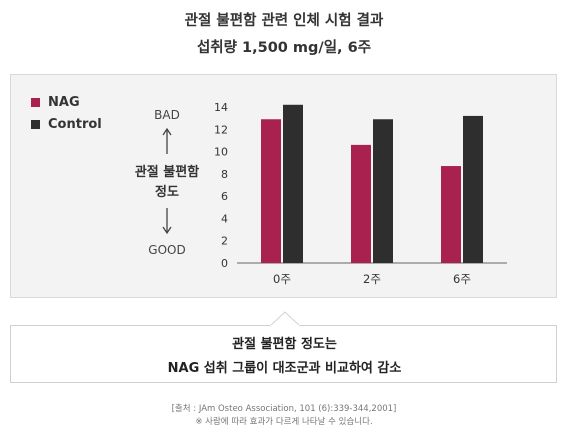  What do you see at coordinates (224, 196) in the screenshot?
I see `y-tick-label: 6` at bounding box center [224, 196].